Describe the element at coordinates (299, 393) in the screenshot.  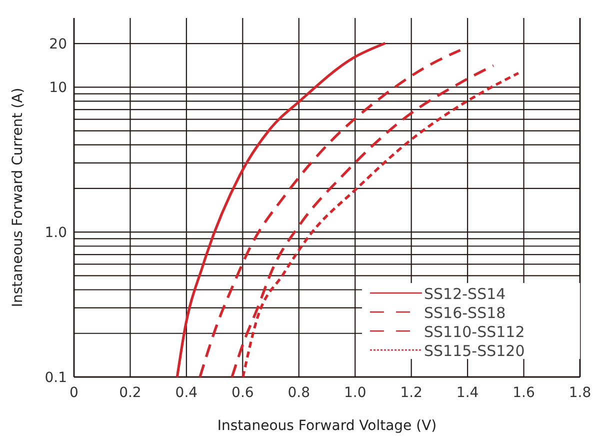
I see `x-tick-label: 0.8` at that location.